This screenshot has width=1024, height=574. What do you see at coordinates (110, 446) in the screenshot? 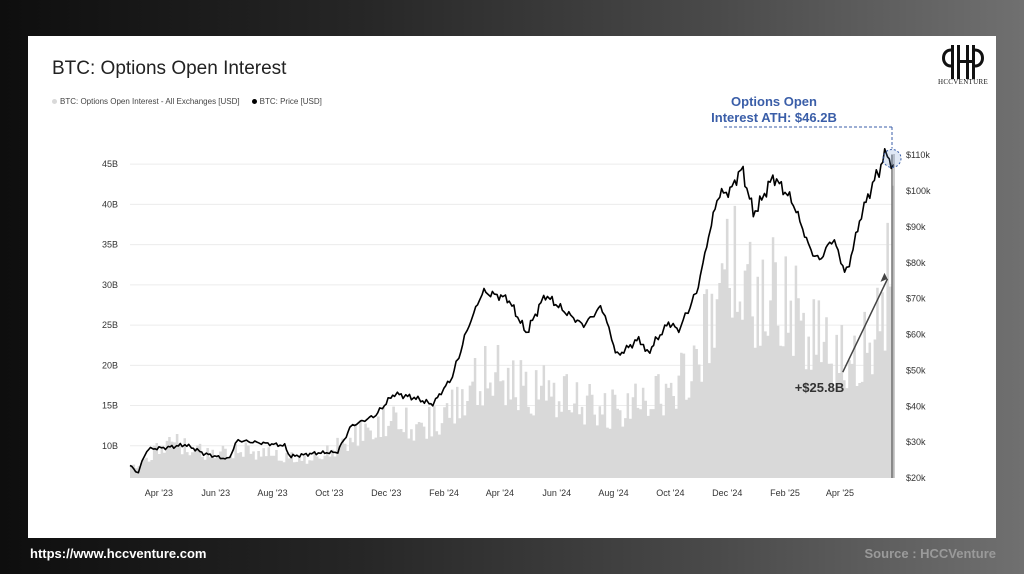
I see `y-left-tick-label: 10B` at bounding box center [110, 446].